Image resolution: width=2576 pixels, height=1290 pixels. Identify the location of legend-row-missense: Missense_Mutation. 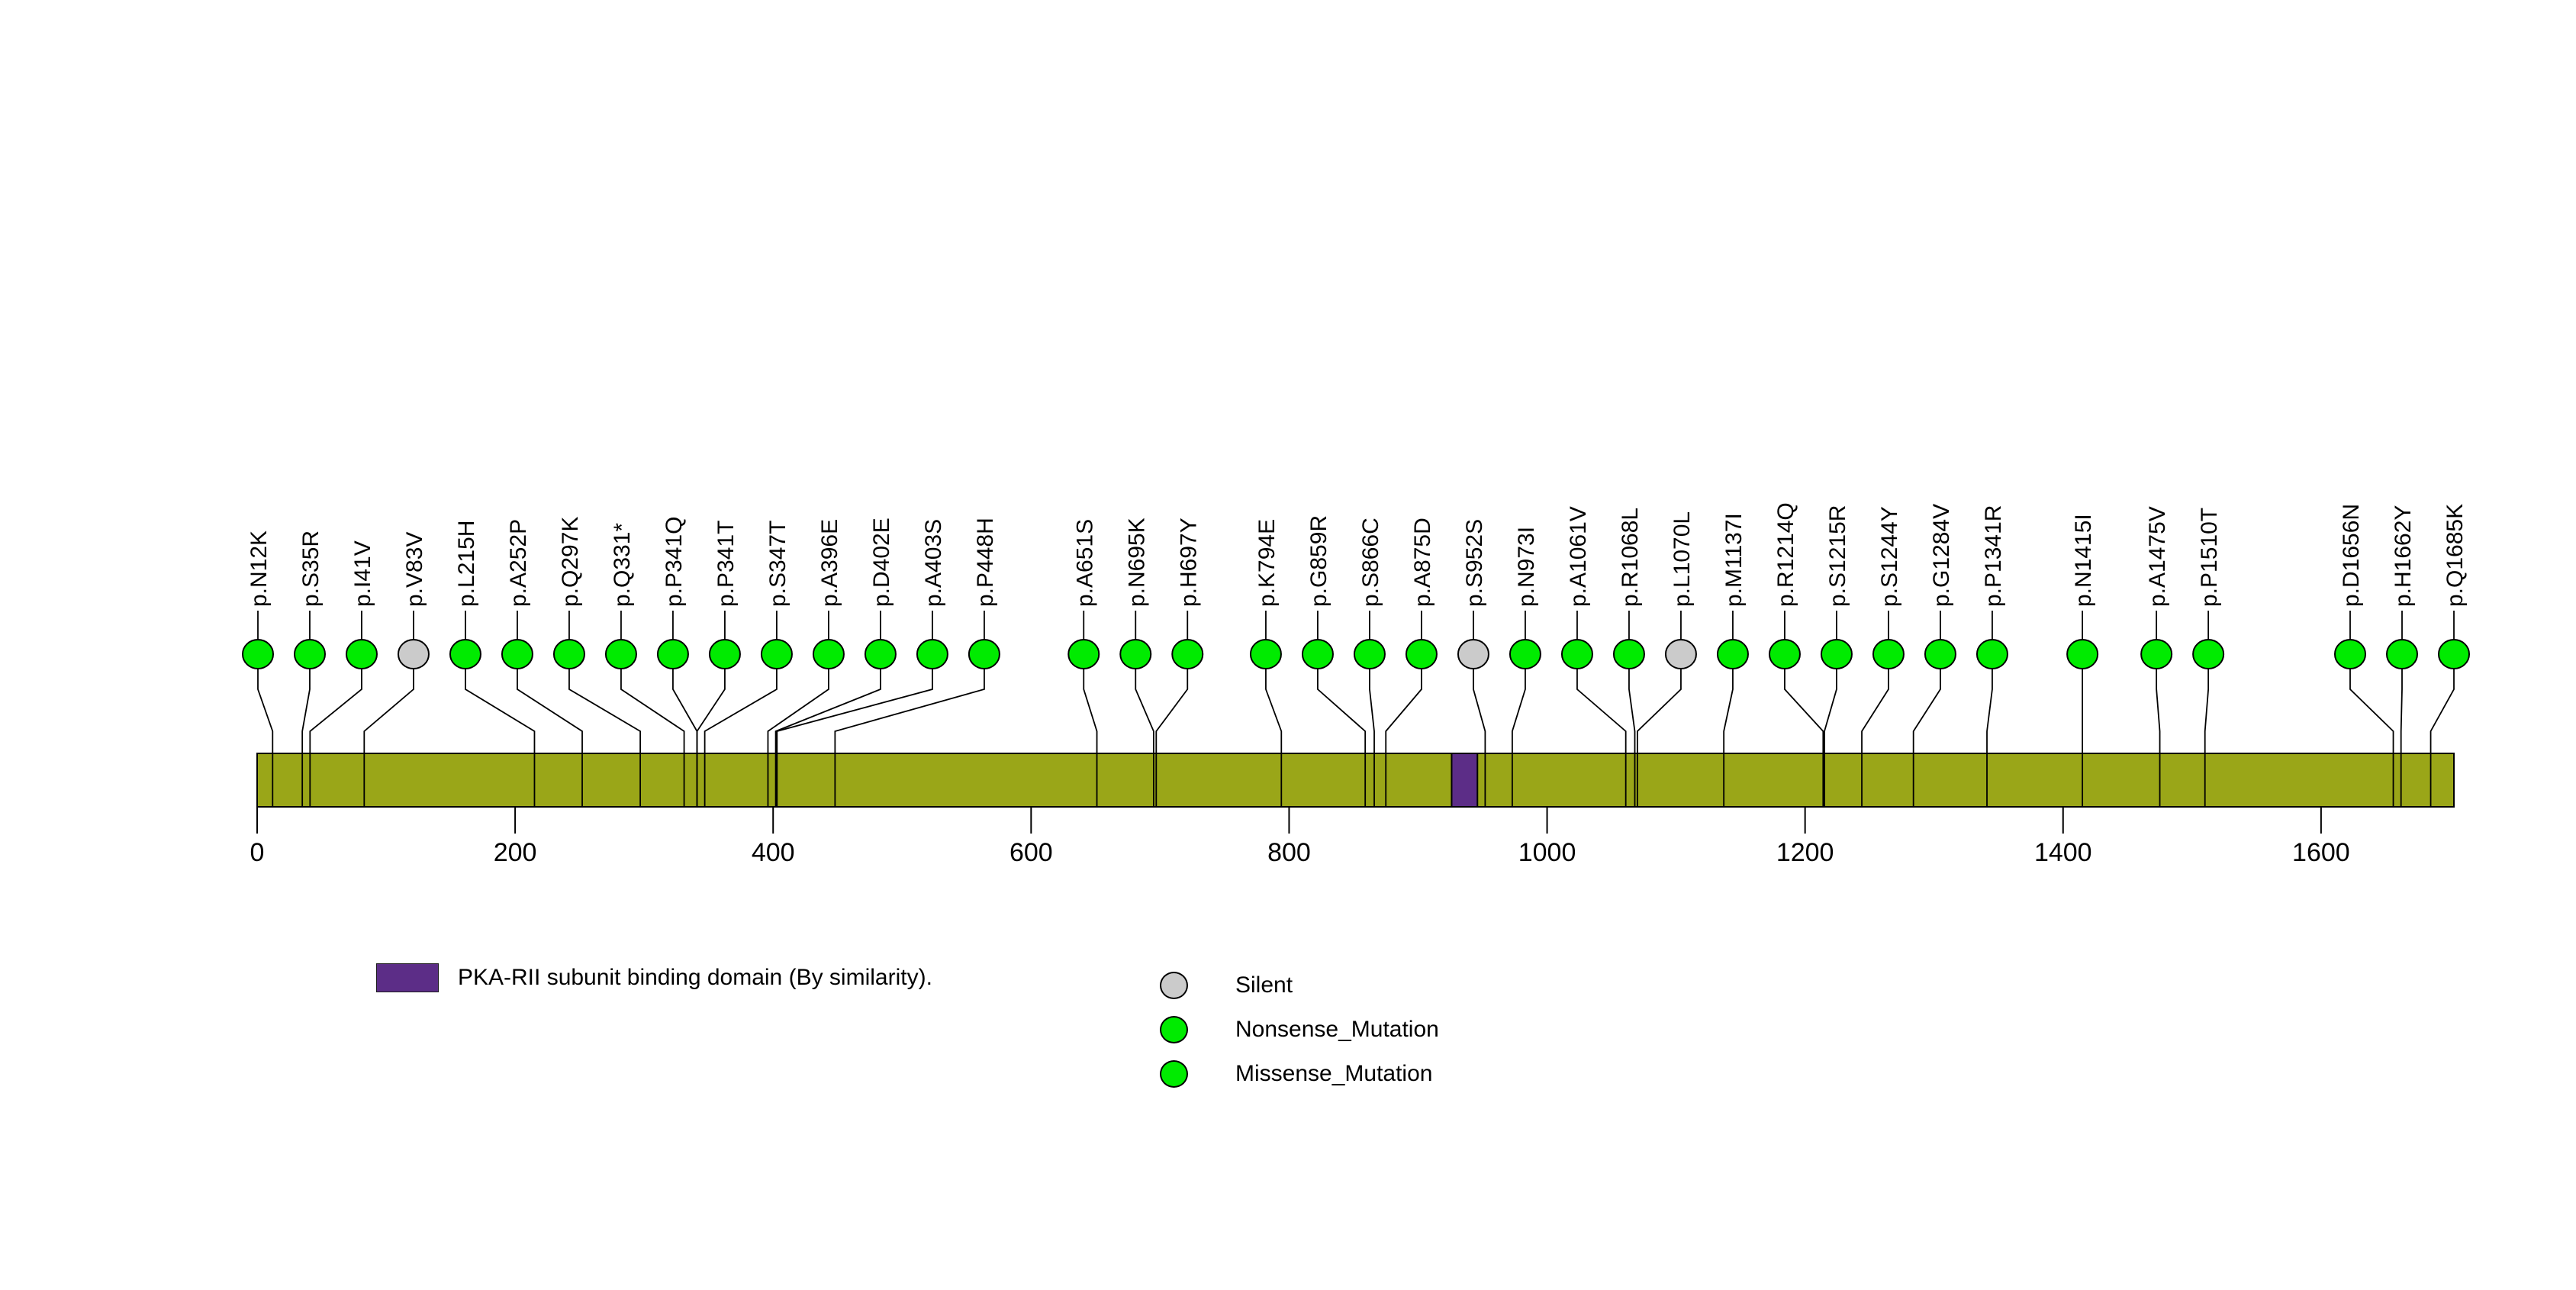
(1299, 1074).